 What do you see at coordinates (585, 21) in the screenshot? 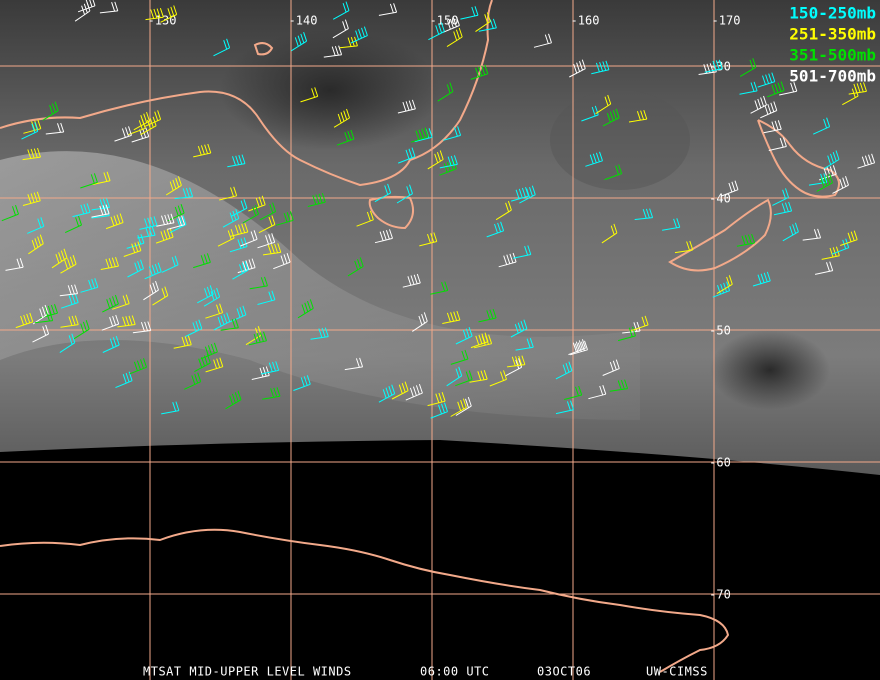
I see `longitude-label: -160` at bounding box center [585, 21].